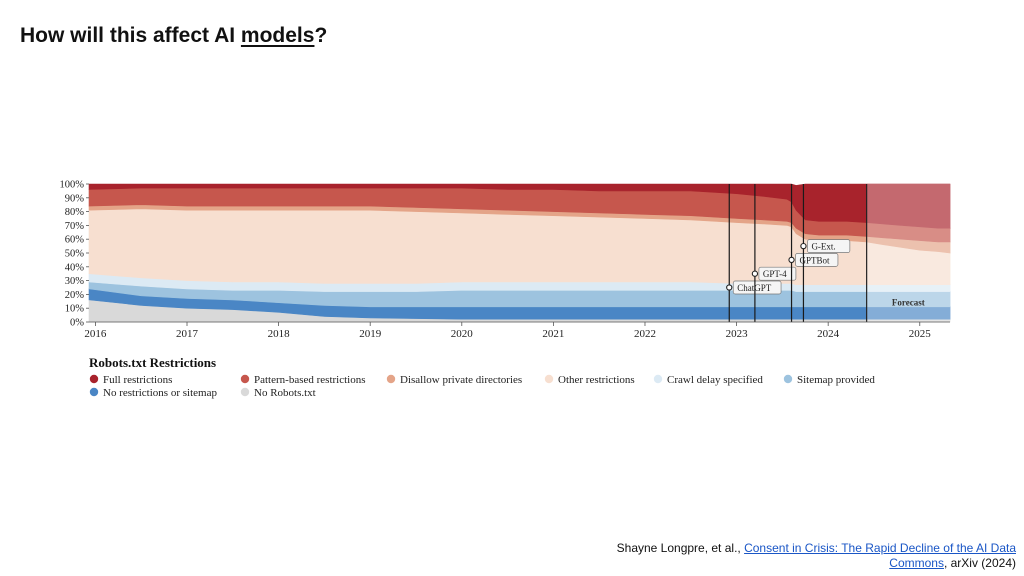 The image size is (1024, 576). Describe the element at coordinates (277, 35) in the screenshot. I see `slide-title-link: models` at that location.